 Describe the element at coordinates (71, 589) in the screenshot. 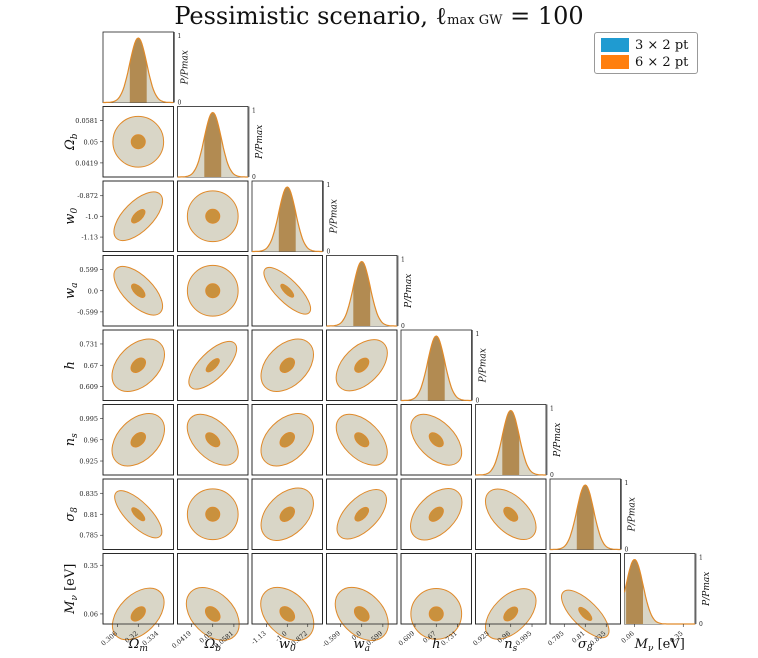

I see `y-axis-label-Mnu: Mν [eV]` at that location.